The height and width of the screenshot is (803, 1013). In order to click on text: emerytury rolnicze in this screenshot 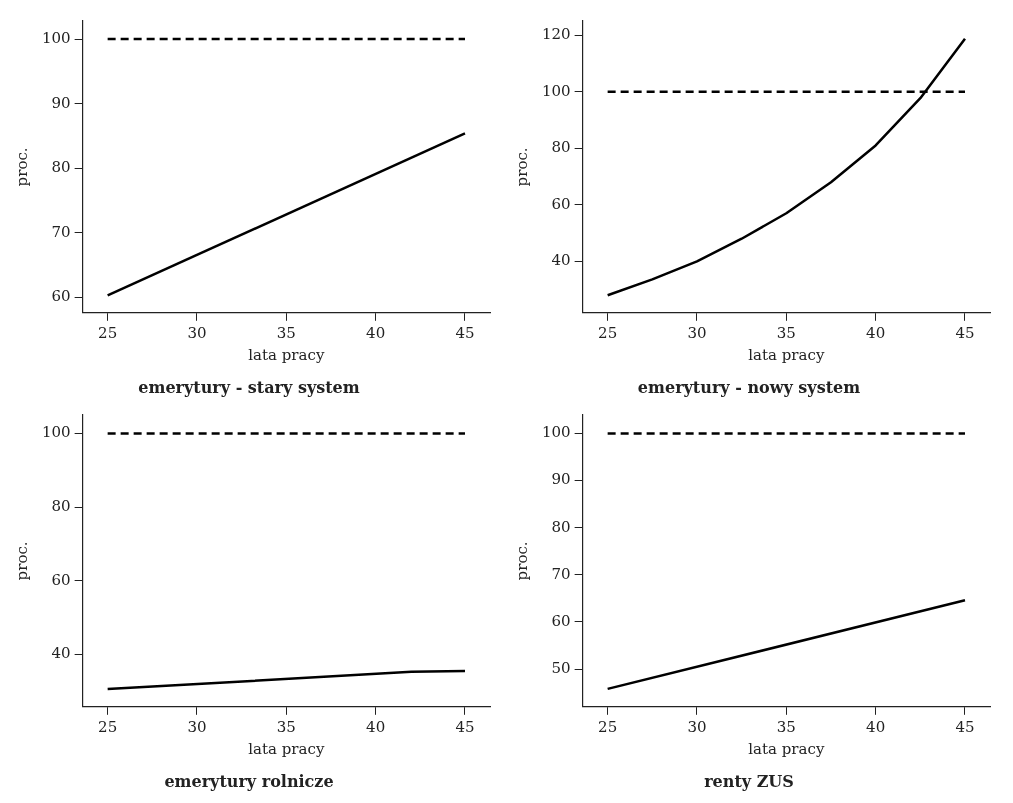, I will do `click(249, 781)`.